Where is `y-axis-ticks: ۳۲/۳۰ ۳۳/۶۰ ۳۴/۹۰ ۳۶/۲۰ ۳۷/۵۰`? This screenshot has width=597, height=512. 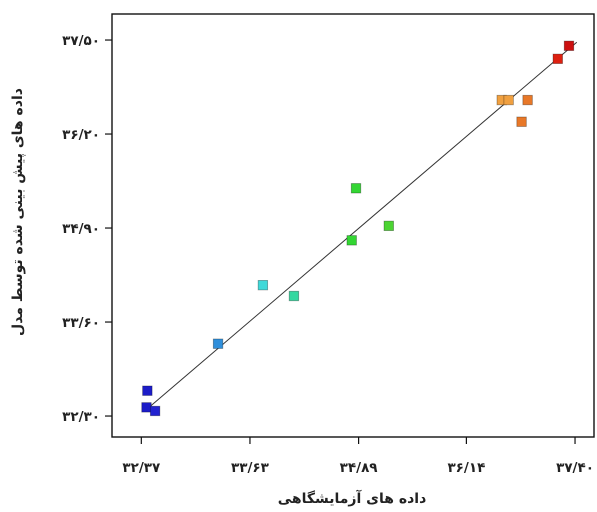 y-axis-ticks: ۳۲/۳۰ ۳۳/۶۰ ۳۴/۹۰ ۳۶/۲۰ ۳۷/۵۰ is located at coordinates (87, 229).